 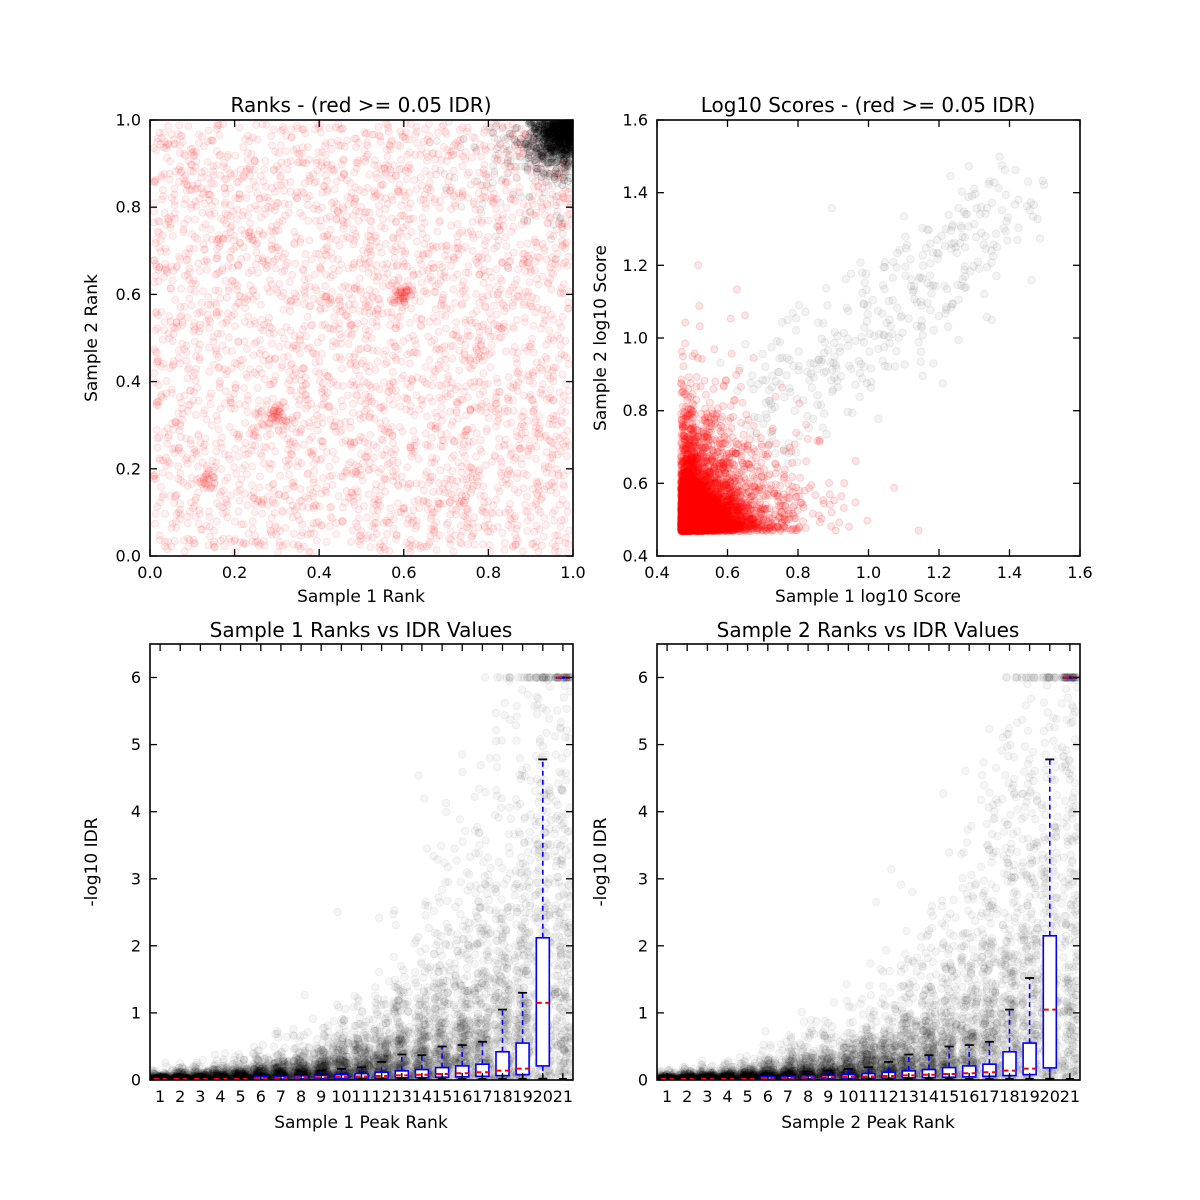 I want to click on gray-high-score-cloud, so click(x=882, y=310).